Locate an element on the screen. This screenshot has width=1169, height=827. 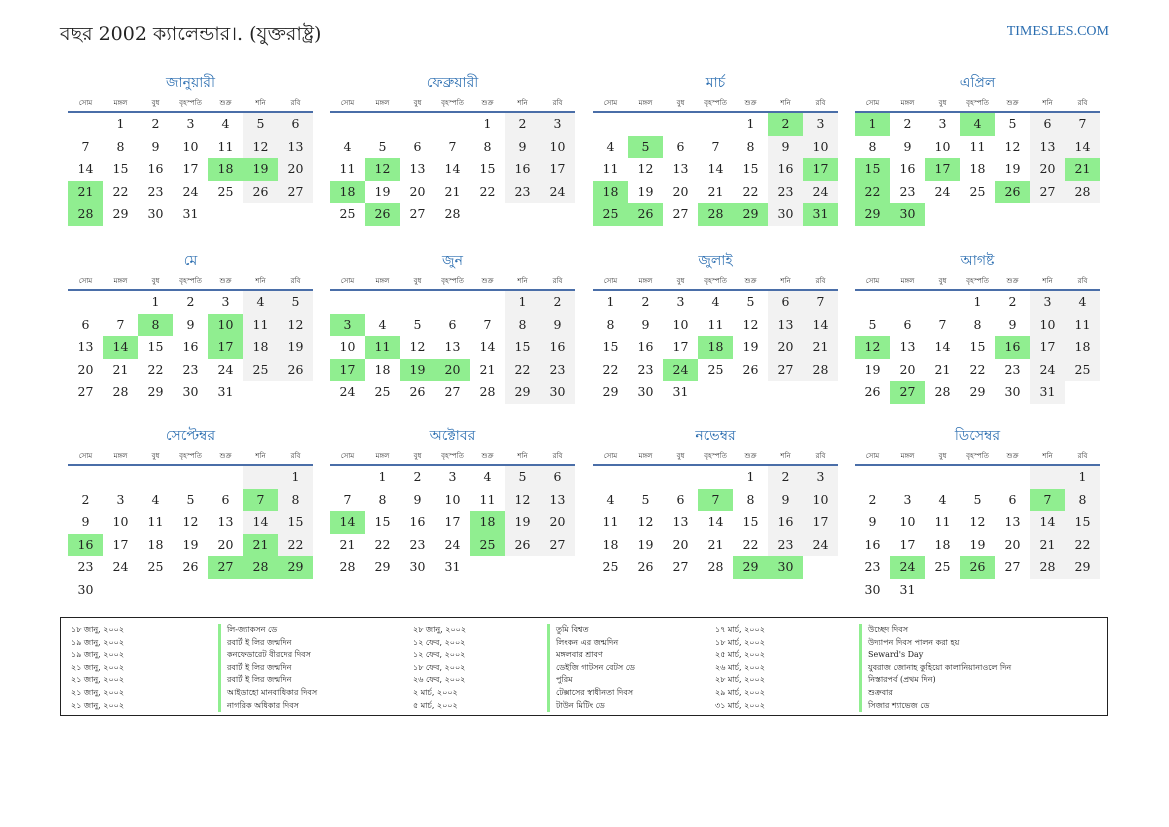
day-cell: 10 is located at coordinates (907, 521).